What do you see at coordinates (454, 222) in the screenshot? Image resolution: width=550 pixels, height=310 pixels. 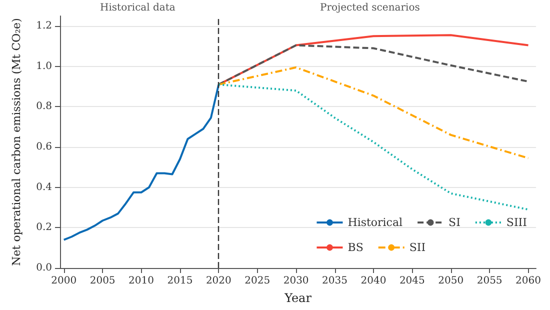 I see `legend-label: SI` at bounding box center [454, 222].